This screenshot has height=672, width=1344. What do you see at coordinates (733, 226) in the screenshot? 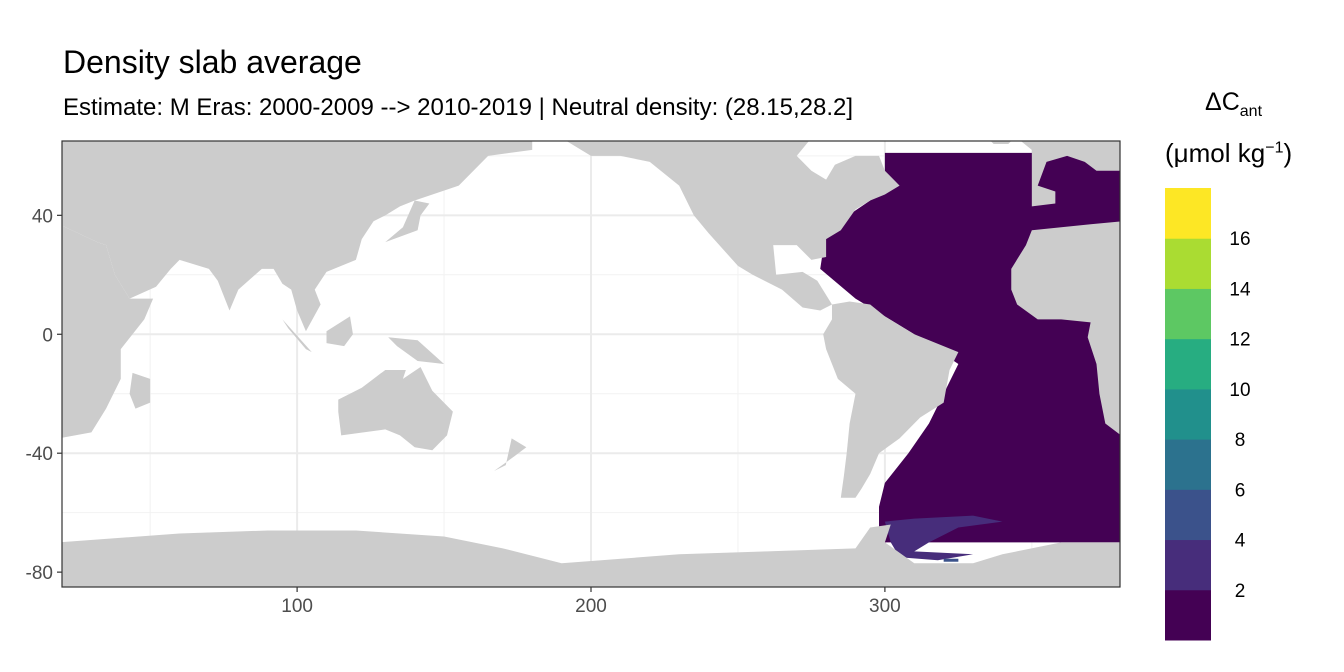
I see `land-north-america` at bounding box center [733, 226].